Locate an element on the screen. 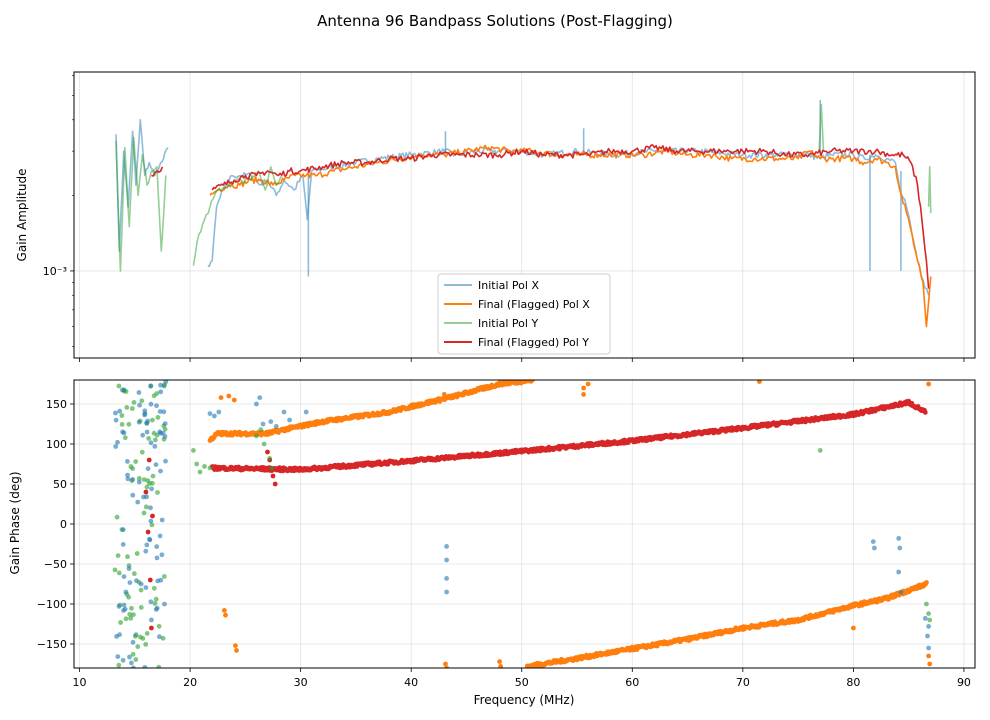 The width and height of the screenshot is (990, 720). phase-y-tick-label: 100 is located at coordinates (56, 444).